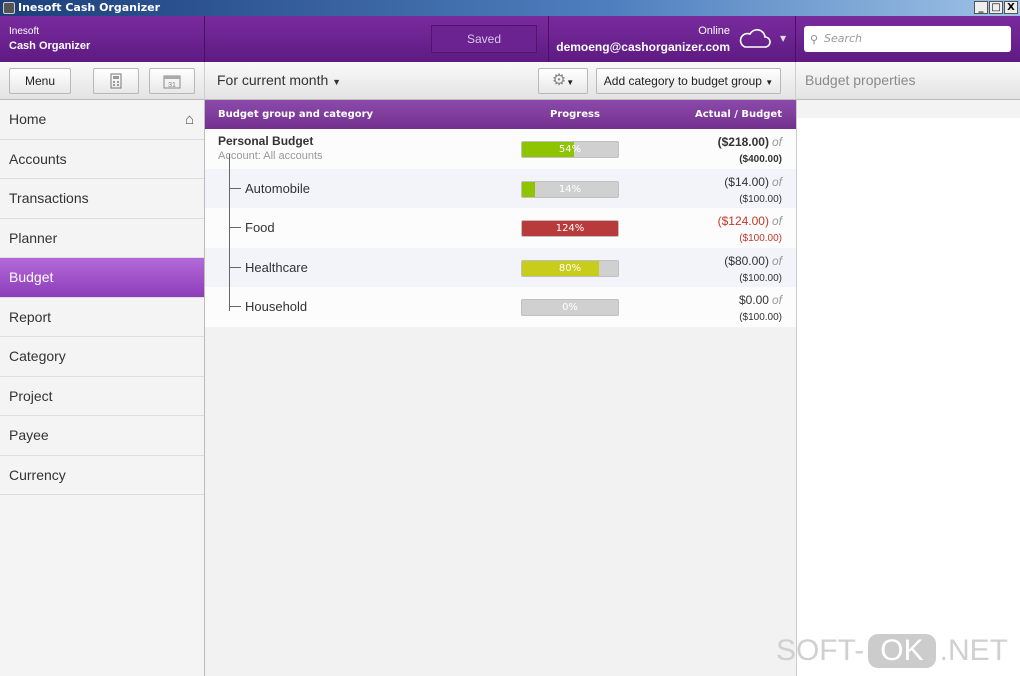 This screenshot has height=676, width=1020. What do you see at coordinates (102, 475) in the screenshot?
I see `sidebar-item-currency: Currency` at bounding box center [102, 475].